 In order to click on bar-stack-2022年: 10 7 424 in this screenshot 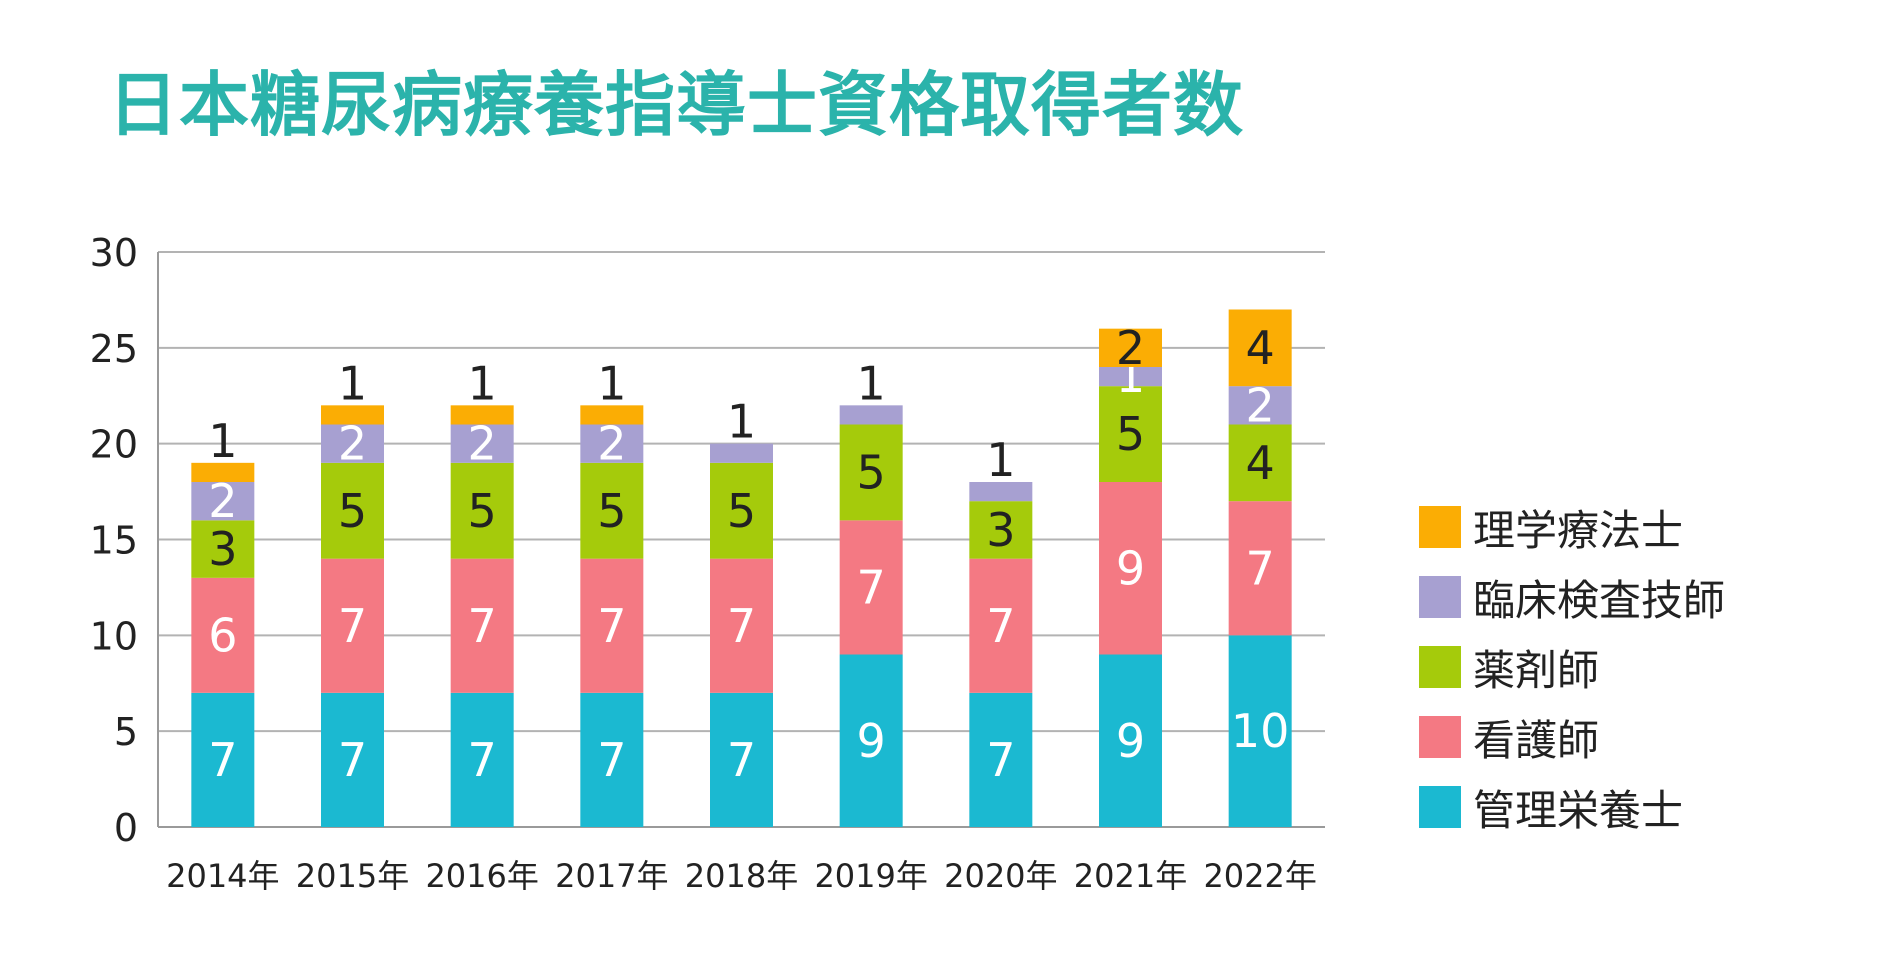, I will do `click(1260, 568)`.